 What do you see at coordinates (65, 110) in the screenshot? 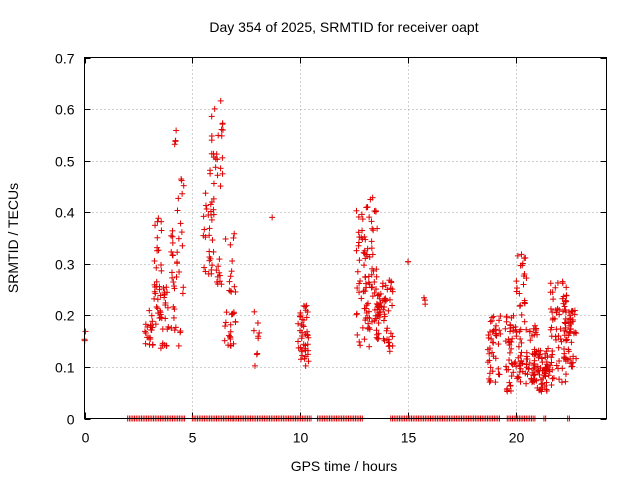
I see `y-tick-label: 0.6` at bounding box center [65, 110].